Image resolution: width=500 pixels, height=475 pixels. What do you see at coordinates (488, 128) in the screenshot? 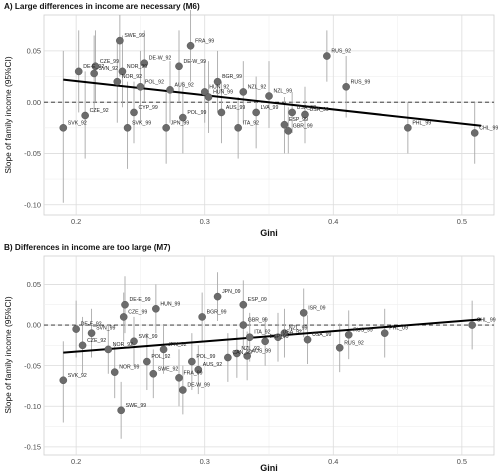
I see `point-label: CHL_99` at bounding box center [488, 128].